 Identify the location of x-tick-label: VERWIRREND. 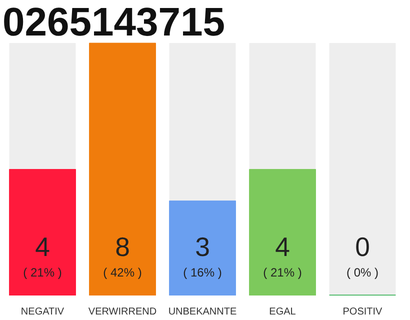
(122, 312).